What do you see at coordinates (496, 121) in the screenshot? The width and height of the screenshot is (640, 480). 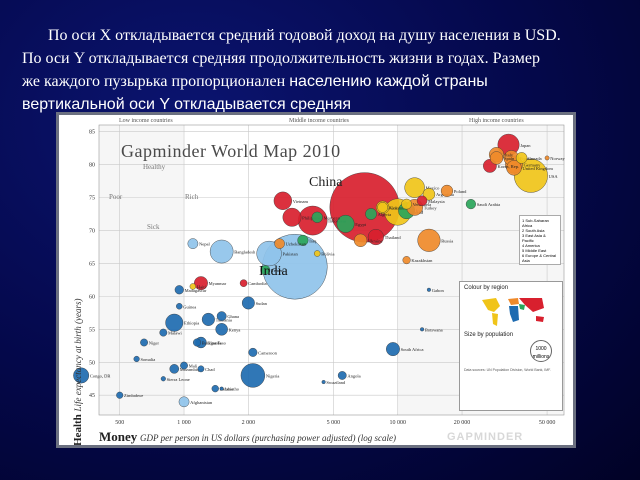 I see `band-label-high: High income countries` at bounding box center [496, 121].